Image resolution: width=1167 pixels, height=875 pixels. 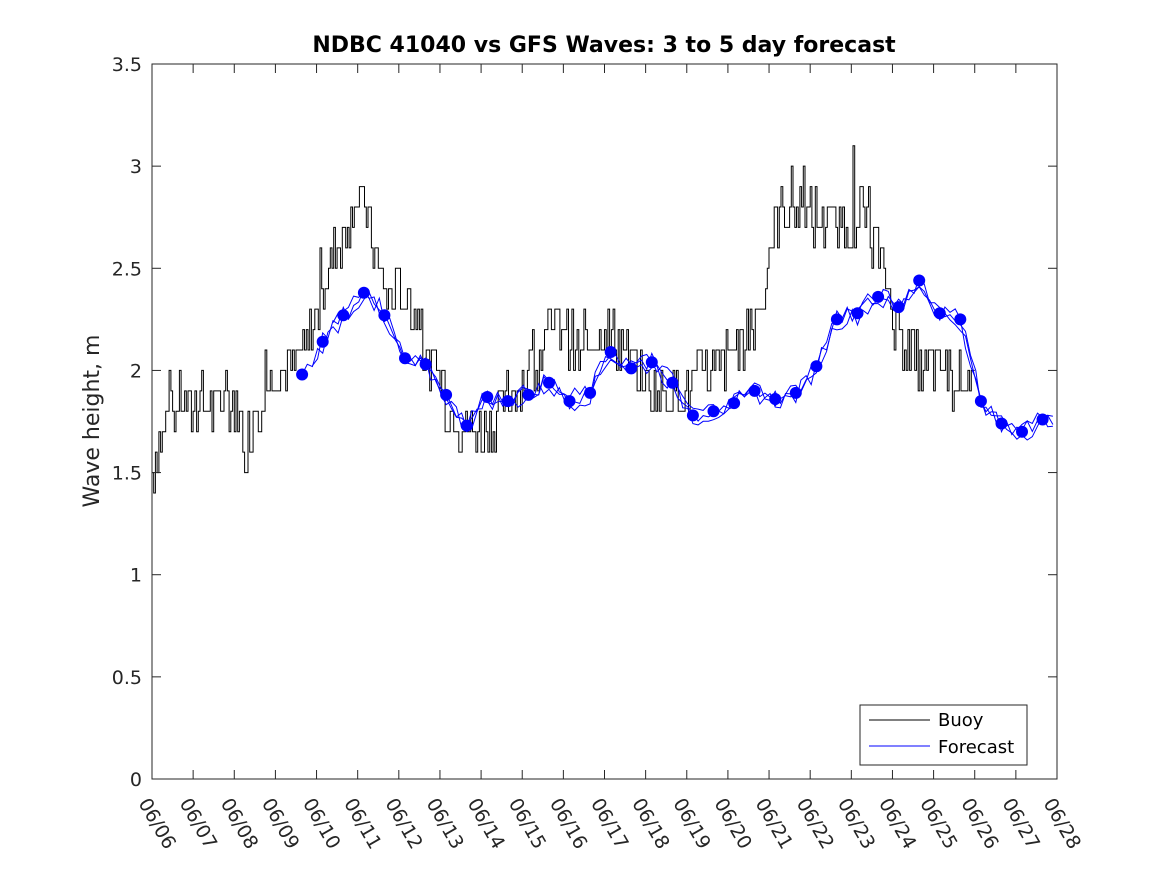 What do you see at coordinates (136, 167) in the screenshot?
I see `y-tick-label: 3` at bounding box center [136, 167].